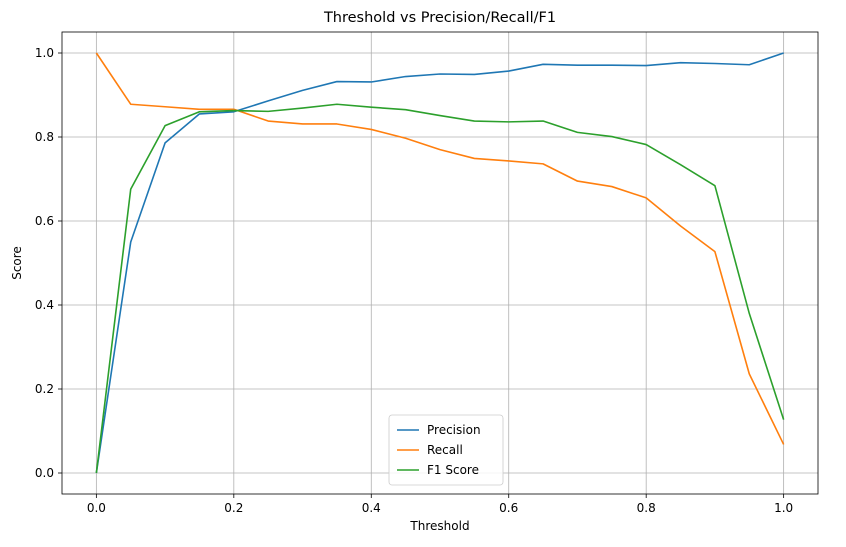 The width and height of the screenshot is (846, 547). I want to click on legend-label: Recall, so click(445, 450).